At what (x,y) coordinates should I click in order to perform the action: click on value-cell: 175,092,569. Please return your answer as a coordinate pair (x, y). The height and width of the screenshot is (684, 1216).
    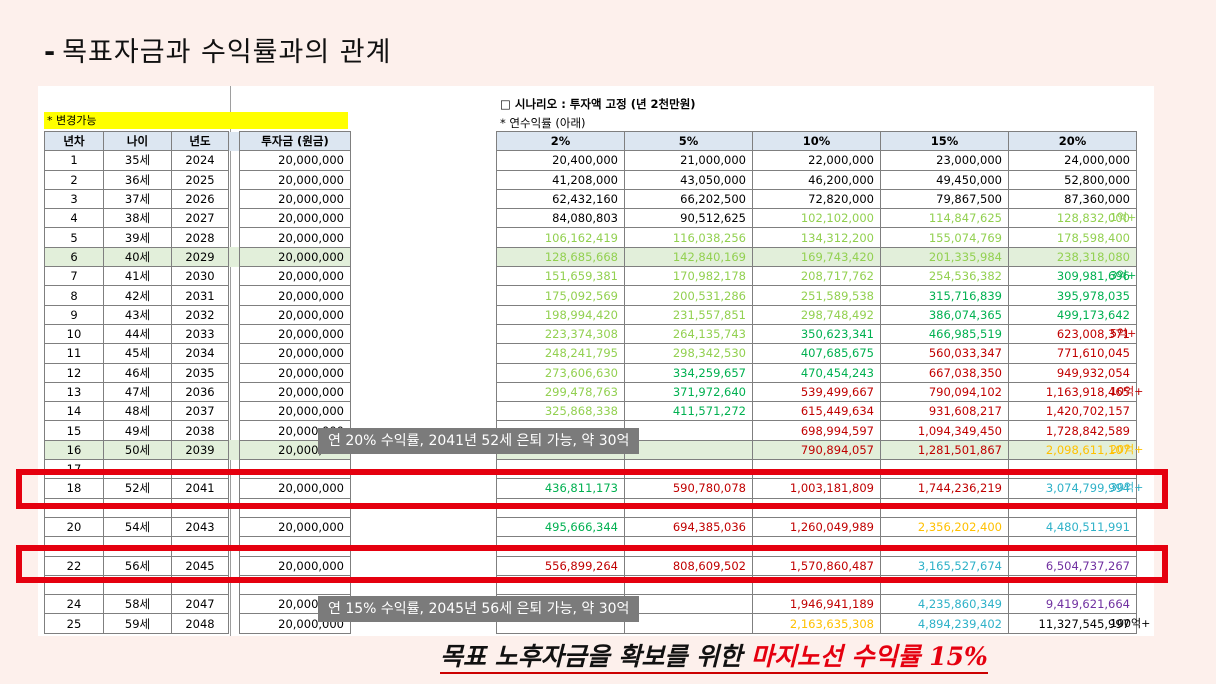
    Looking at the image, I should click on (560, 295).